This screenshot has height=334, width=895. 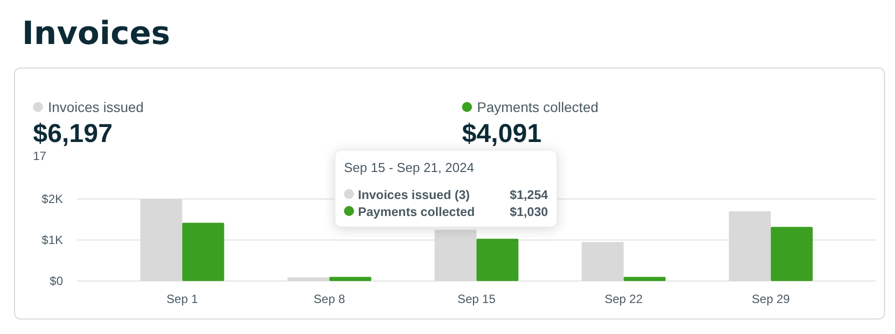 I want to click on text: $6,197, so click(x=73, y=133).